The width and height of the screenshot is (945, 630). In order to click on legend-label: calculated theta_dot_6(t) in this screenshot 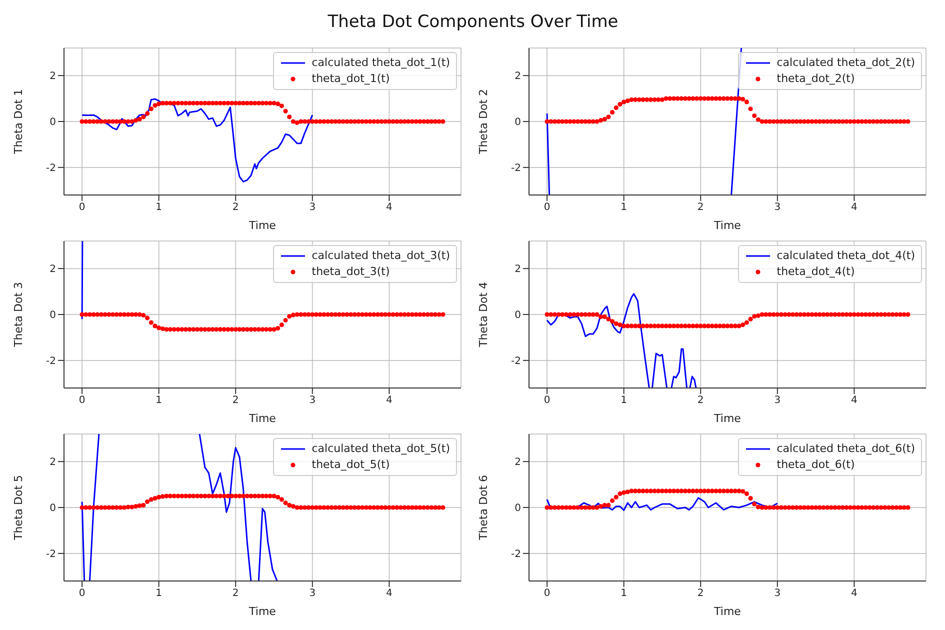, I will do `click(845, 449)`.